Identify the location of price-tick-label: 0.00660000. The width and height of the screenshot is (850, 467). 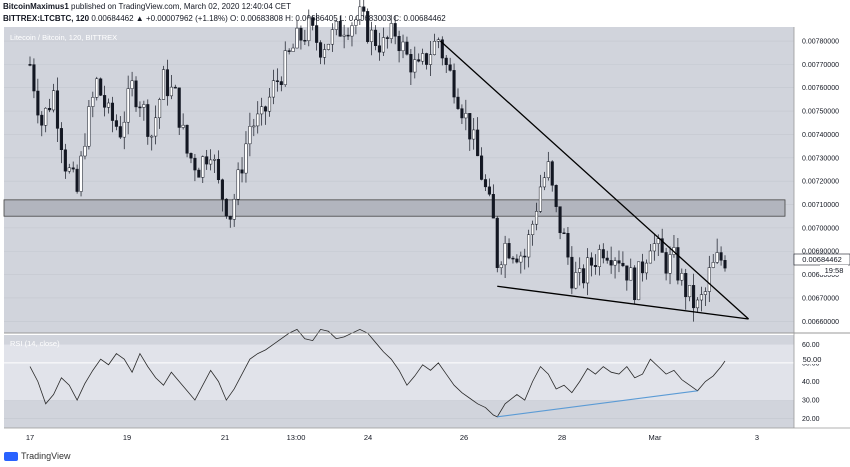
(820, 322).